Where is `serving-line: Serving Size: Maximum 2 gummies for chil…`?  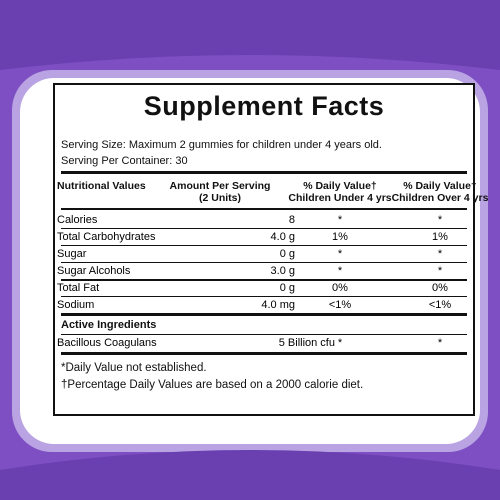
serving-line: Serving Size: Maximum 2 gummies for chil… is located at coordinates (221, 145).